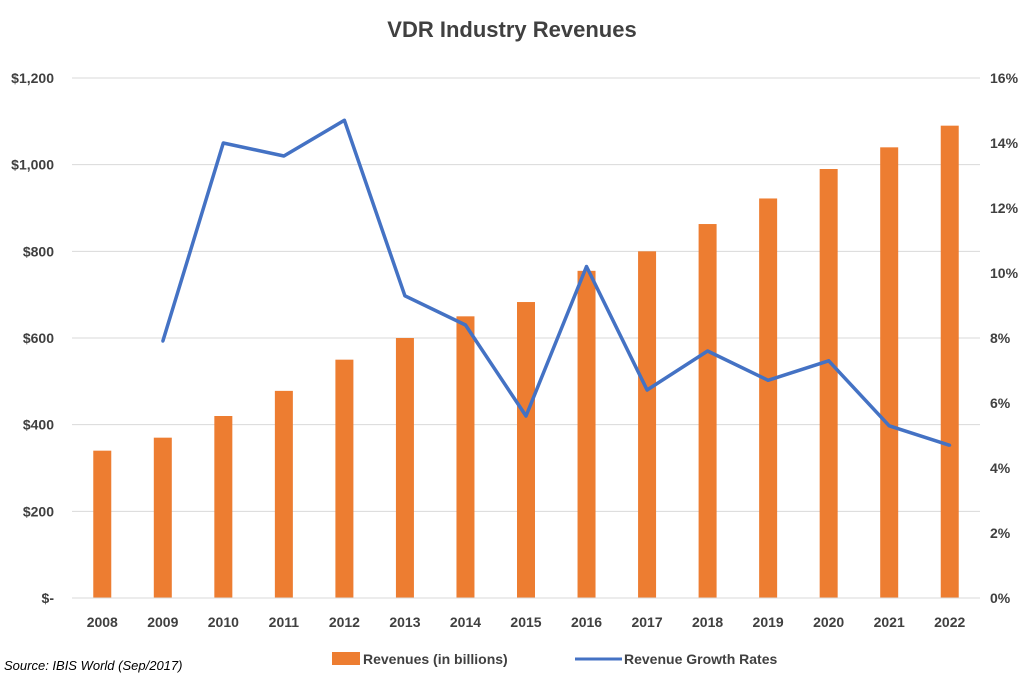  What do you see at coordinates (404, 622) in the screenshot?
I see `x-tick-label: 2013` at bounding box center [404, 622].